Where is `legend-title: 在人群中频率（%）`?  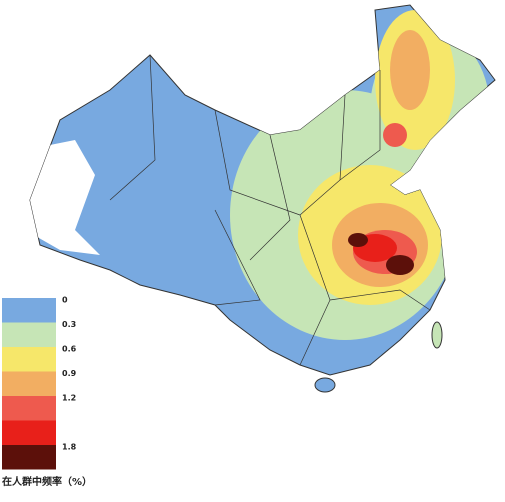 legend-title: 在人群中频率（%） is located at coordinates (47, 481).